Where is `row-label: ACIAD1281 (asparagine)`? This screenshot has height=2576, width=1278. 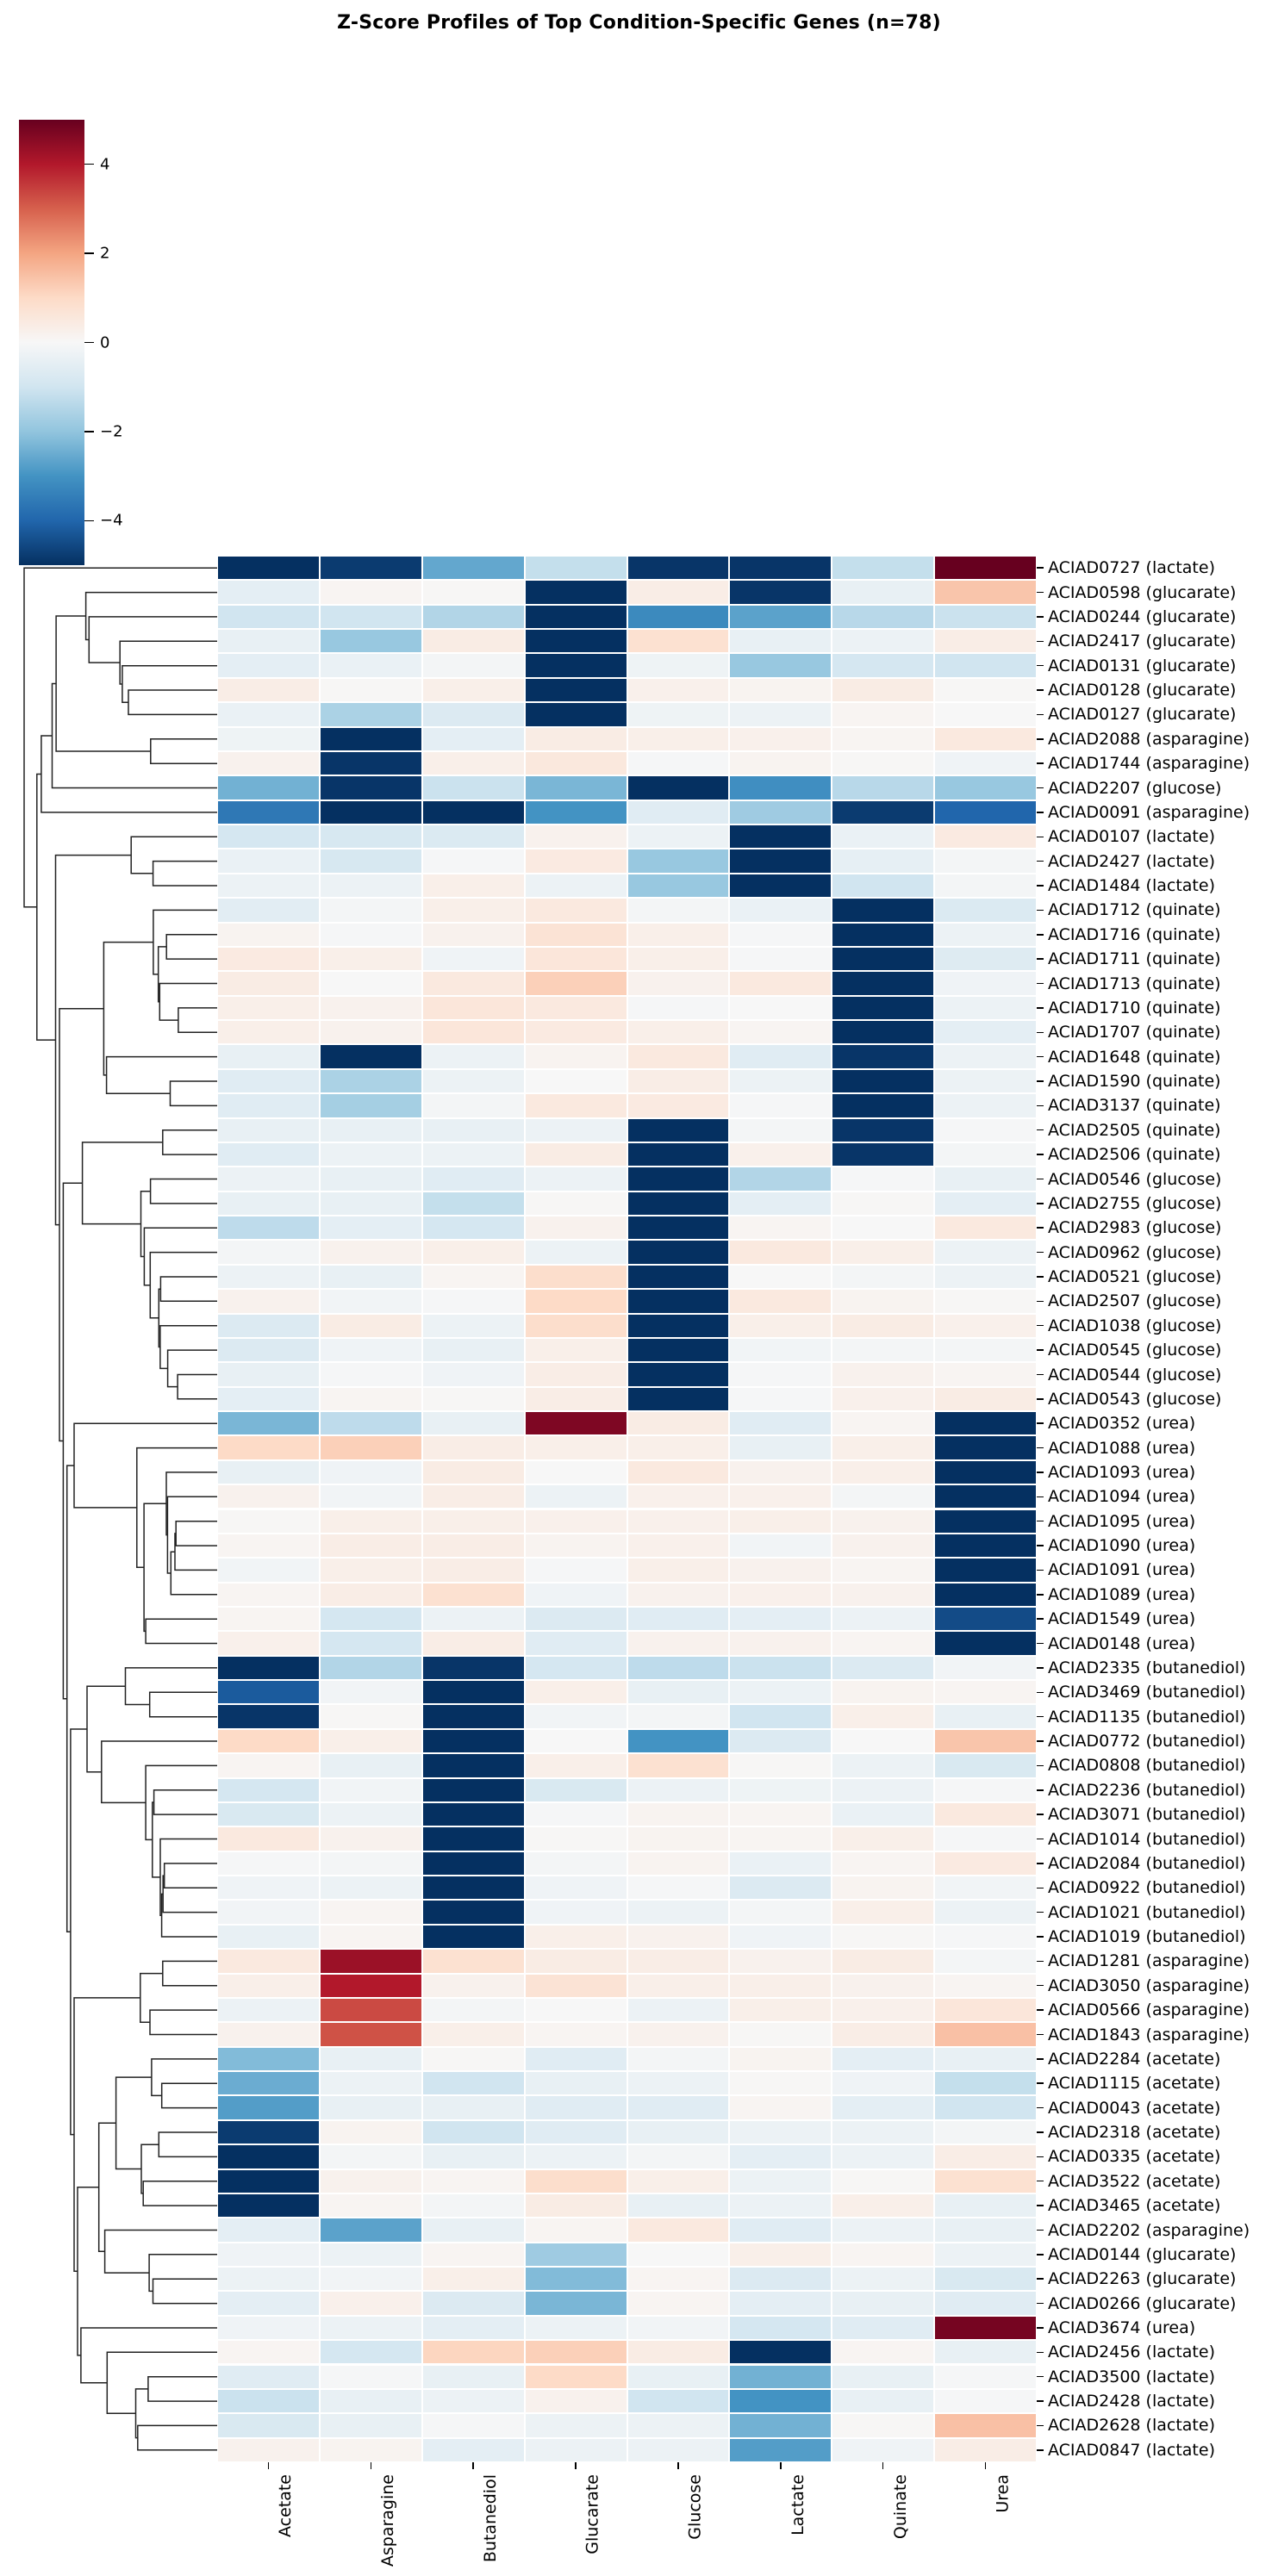
row-label: ACIAD1281 (asparagine) is located at coordinates (1149, 1961).